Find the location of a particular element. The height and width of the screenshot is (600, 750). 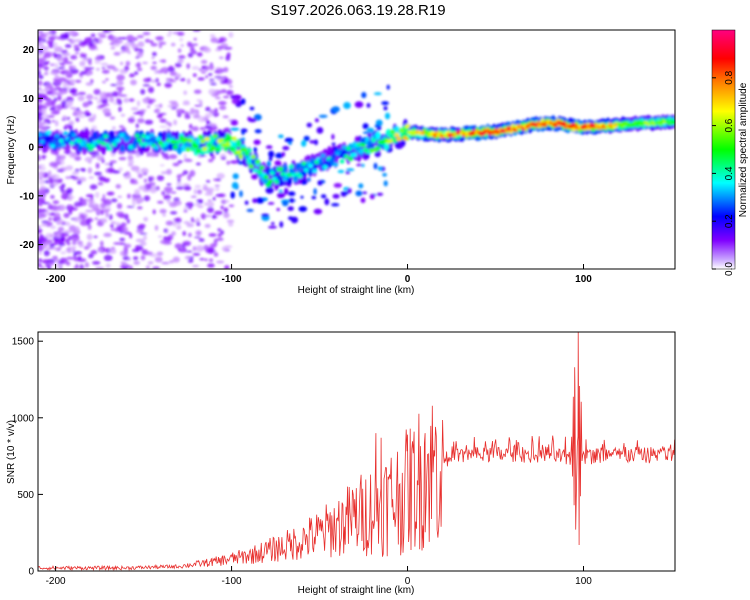

x-tick-label: 100 is located at coordinates (583, 581).